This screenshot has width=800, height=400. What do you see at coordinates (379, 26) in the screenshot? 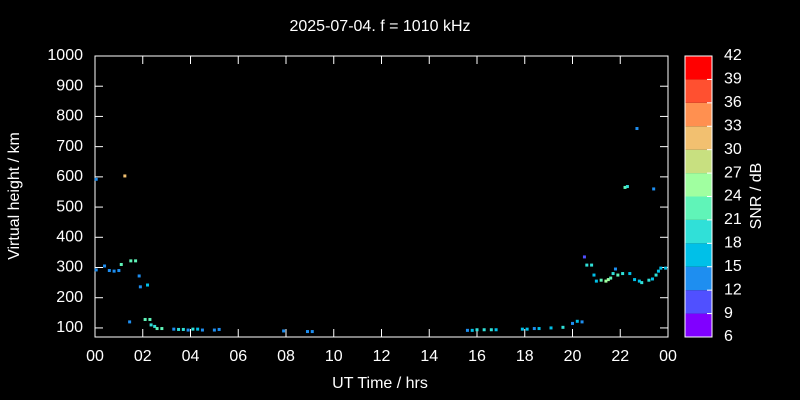
I see `chart-title: 2025-07-04. f = 1010 kHz` at bounding box center [379, 26].